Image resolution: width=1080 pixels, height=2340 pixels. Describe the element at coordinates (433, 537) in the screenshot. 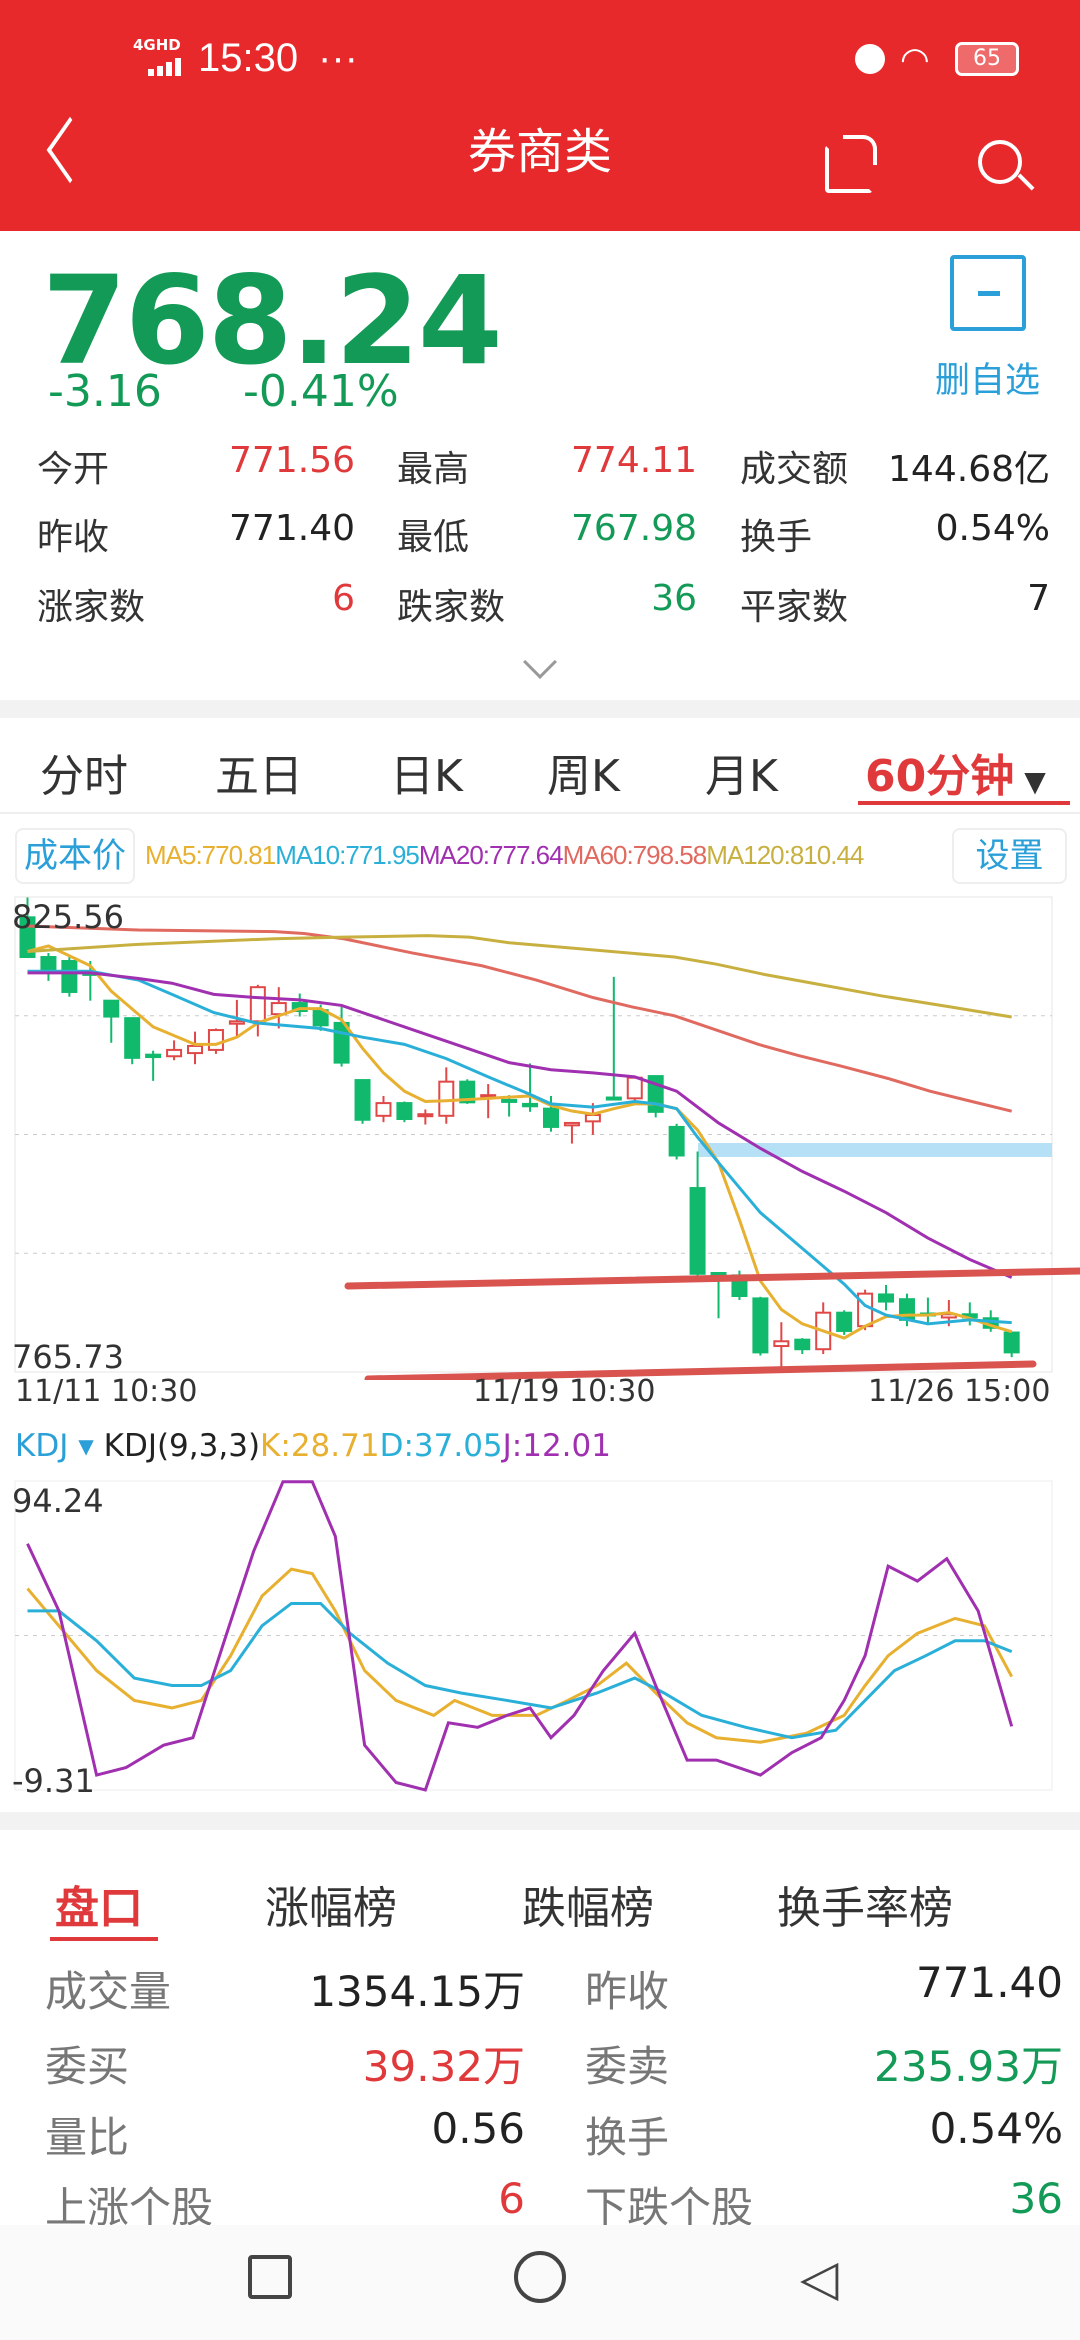

I see `stat-label: 最低` at that location.